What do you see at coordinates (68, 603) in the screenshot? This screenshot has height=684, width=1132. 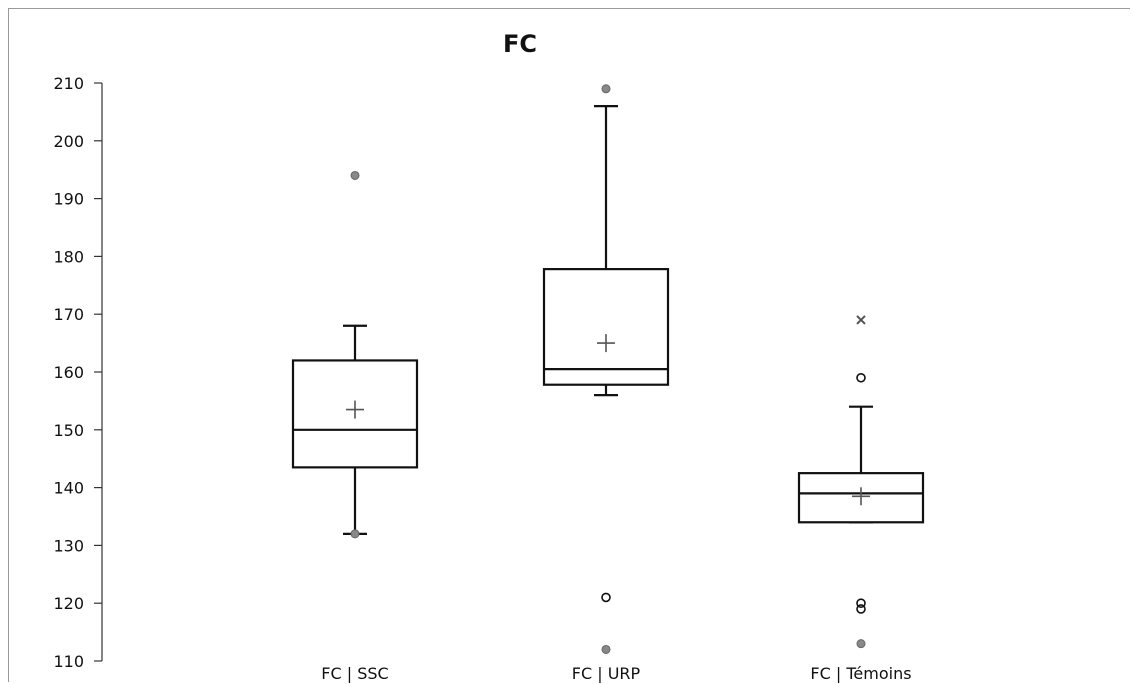 I see `y-tick-label: 120` at bounding box center [68, 603].